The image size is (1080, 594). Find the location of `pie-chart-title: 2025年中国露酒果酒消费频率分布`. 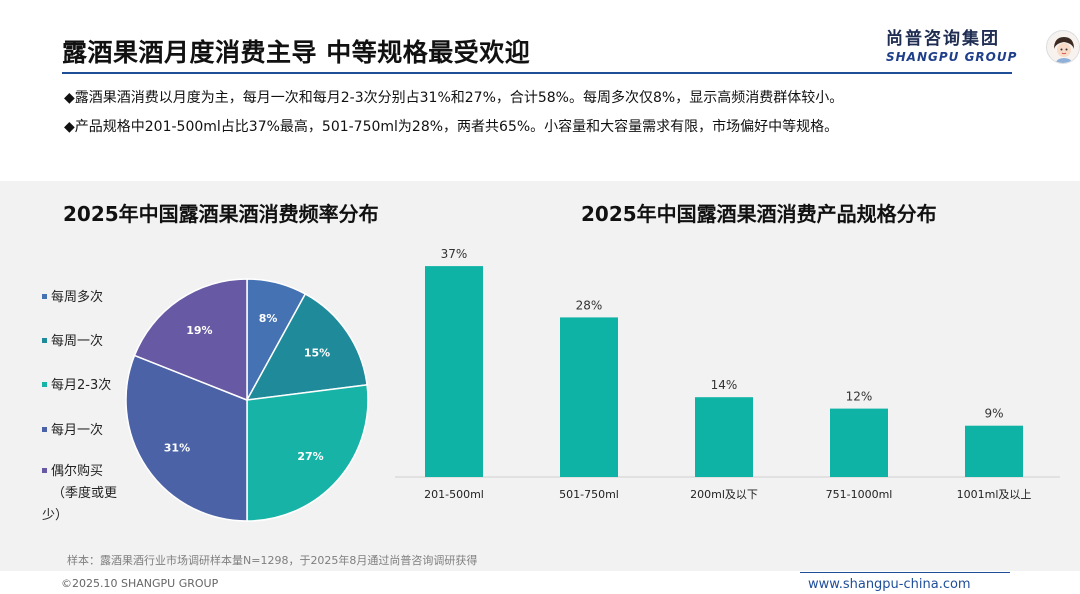

pie-chart-title: 2025年中国露酒果酒消费频率分布 is located at coordinates (221, 214).